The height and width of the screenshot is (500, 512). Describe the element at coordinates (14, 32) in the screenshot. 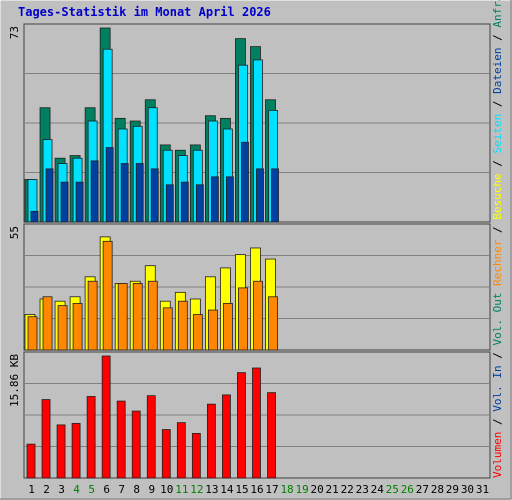

I see `panel-requests-max-label: 73` at that location.